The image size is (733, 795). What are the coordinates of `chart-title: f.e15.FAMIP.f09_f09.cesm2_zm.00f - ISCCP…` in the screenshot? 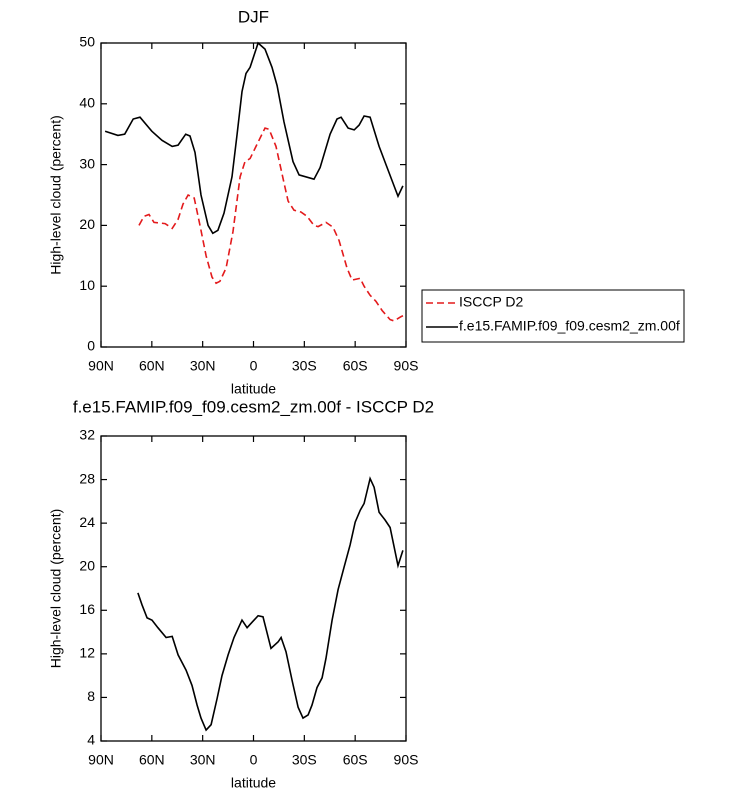 It's located at (253, 406).